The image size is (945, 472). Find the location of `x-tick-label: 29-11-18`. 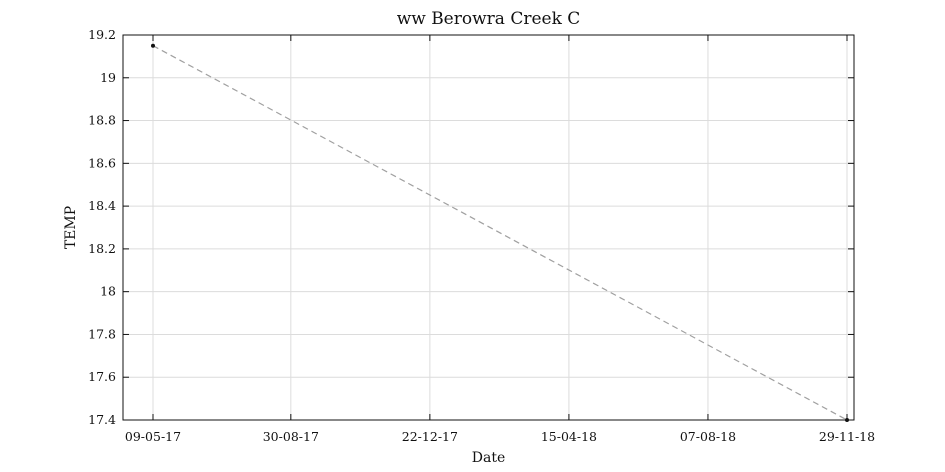

x-tick-label: 29-11-18 is located at coordinates (847, 436).